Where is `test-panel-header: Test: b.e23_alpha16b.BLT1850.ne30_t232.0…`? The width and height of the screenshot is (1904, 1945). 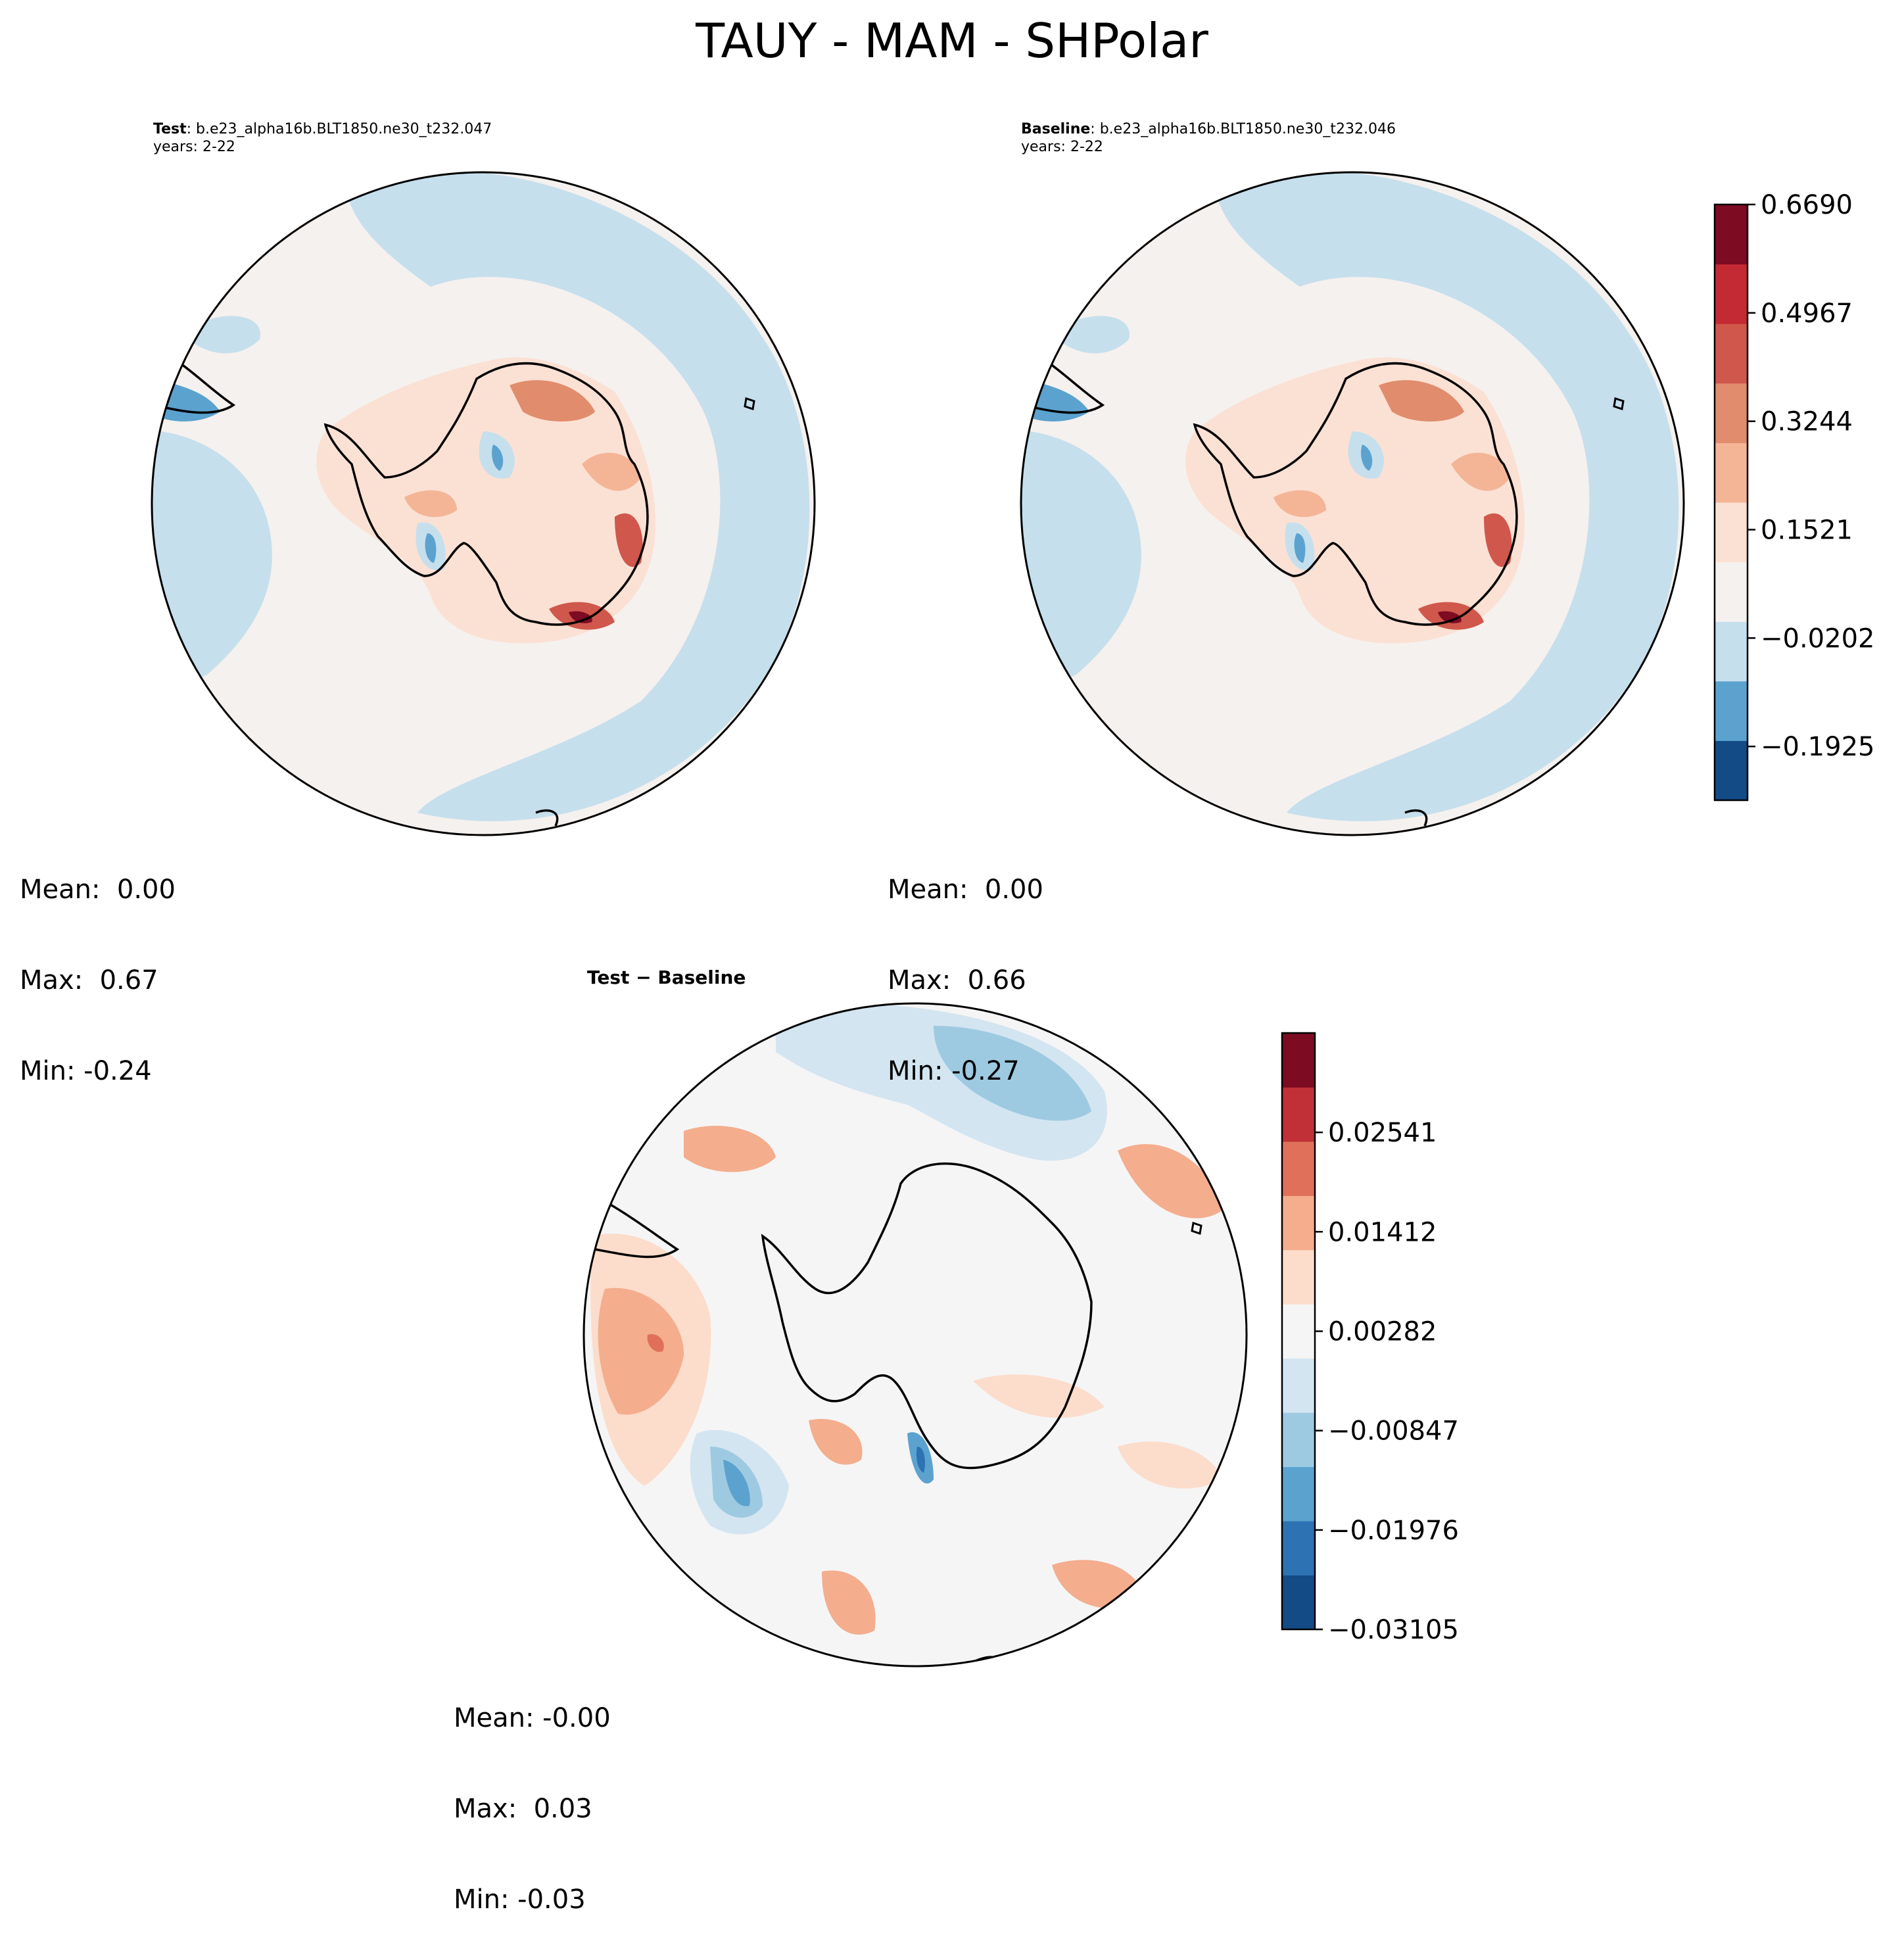
test-panel-header: Test: b.e23_alpha16b.BLT1850.ne30_t232.0… is located at coordinates (322, 138).